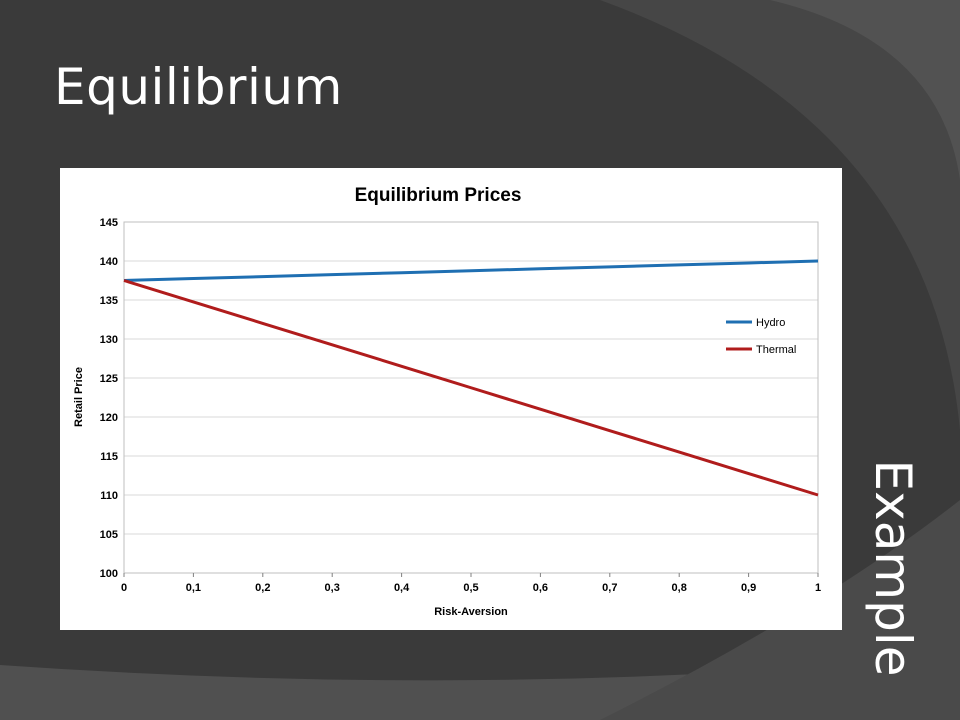 This screenshot has width=960, height=720. I want to click on legend-label-hydro: Hydro, so click(770, 323).